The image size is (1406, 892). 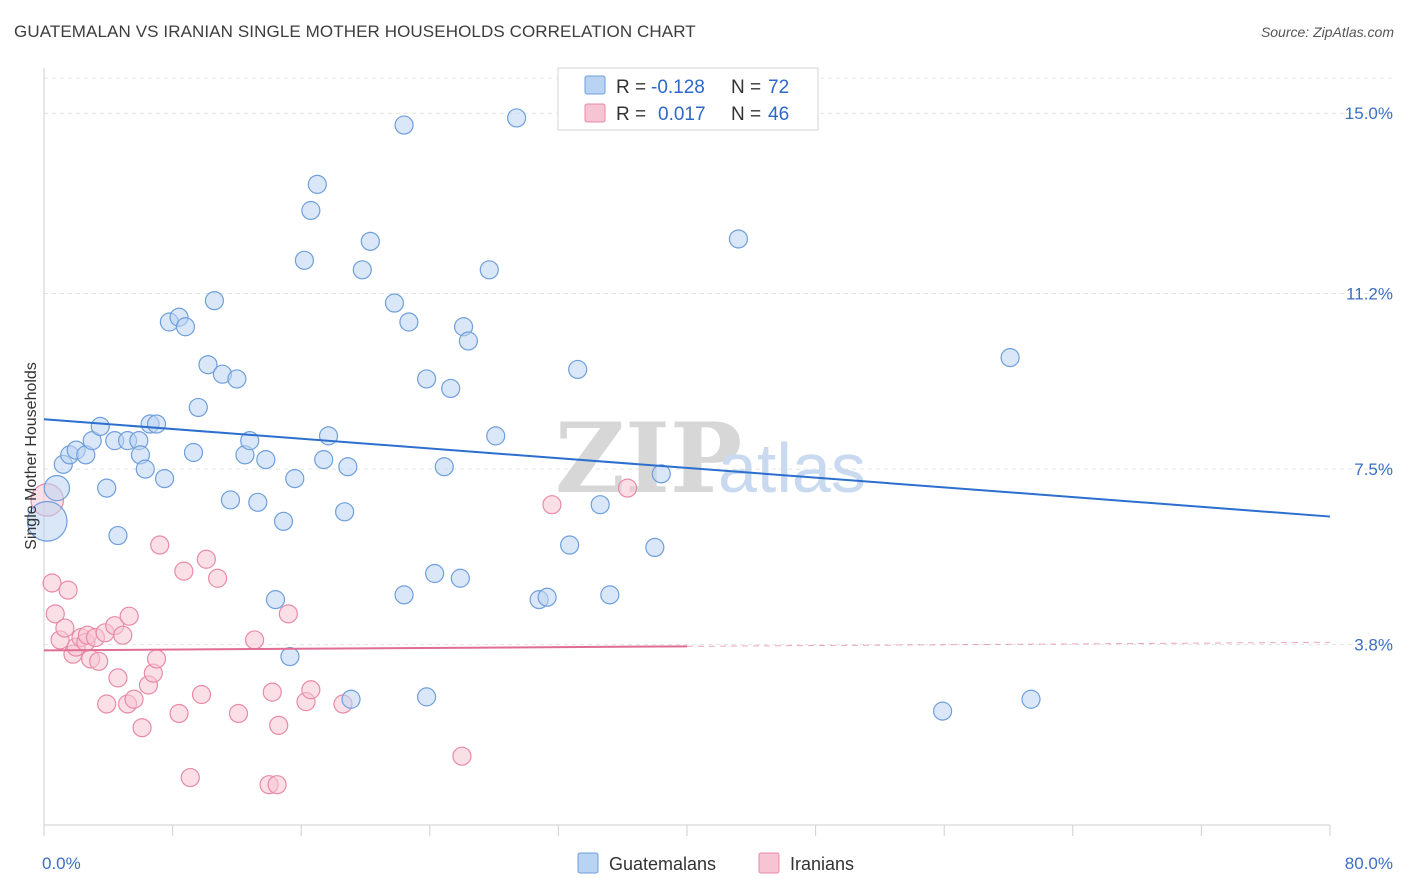 I want to click on watermark: ZIP atlas, so click(x=710, y=458).